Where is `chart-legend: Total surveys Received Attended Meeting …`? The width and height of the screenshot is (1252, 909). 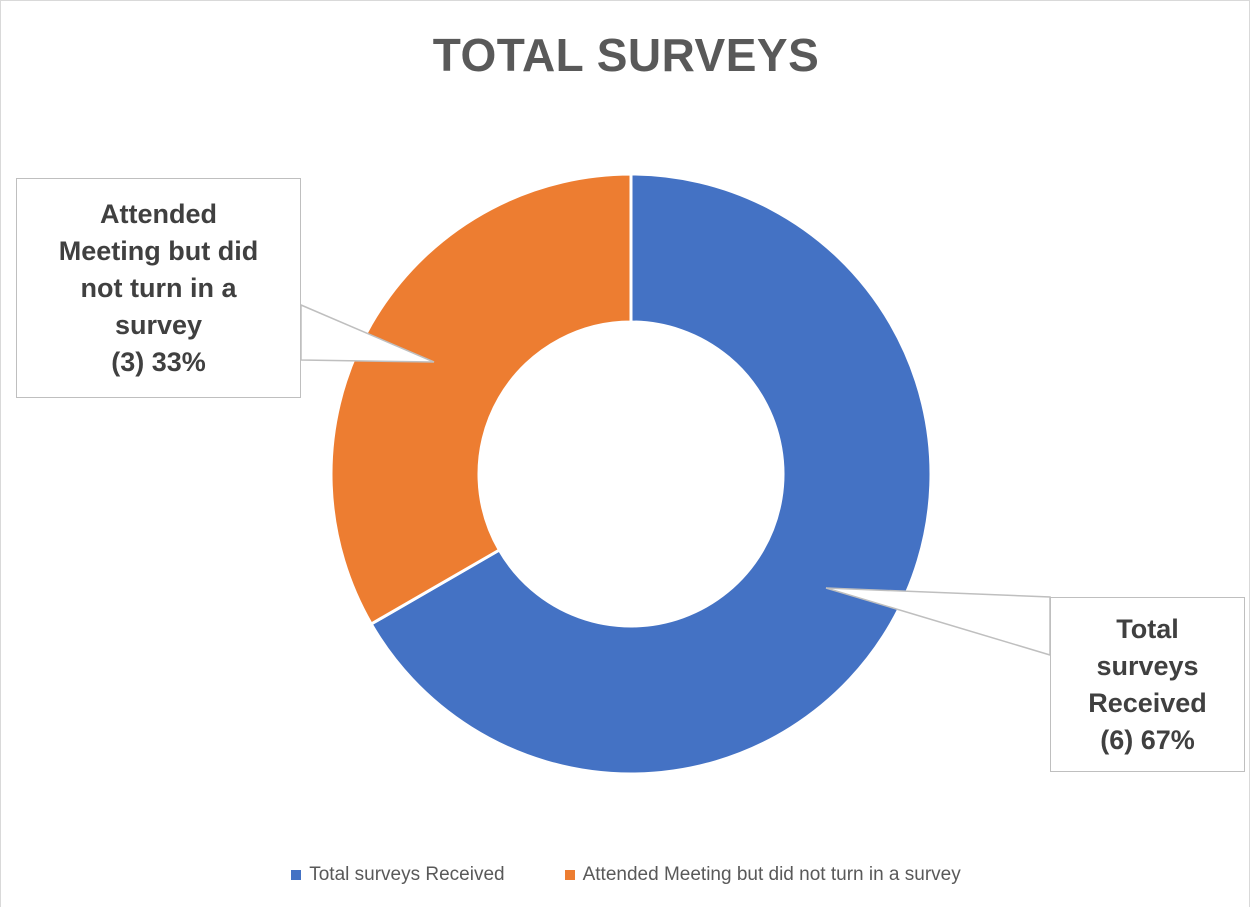
chart-legend: Total surveys Received Attended Meeting … is located at coordinates (626, 875).